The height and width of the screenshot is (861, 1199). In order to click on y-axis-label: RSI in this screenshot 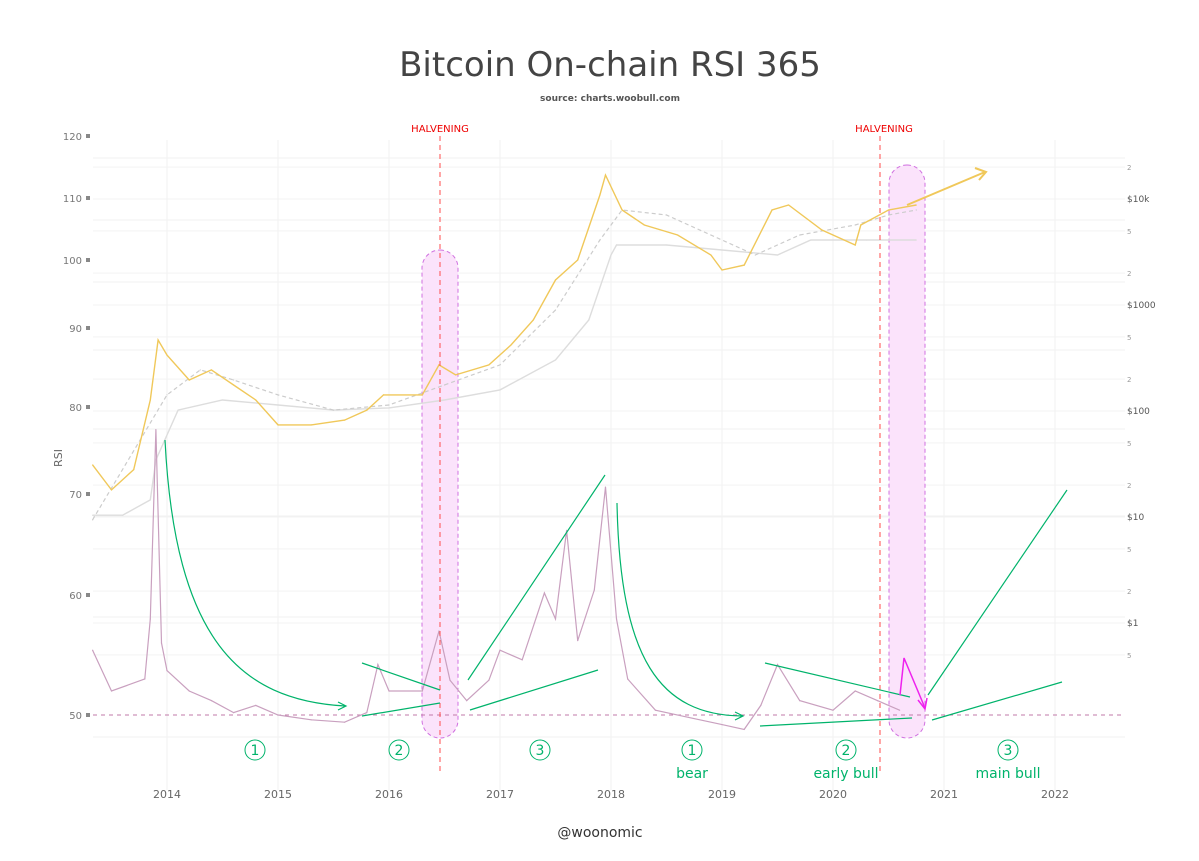, I will do `click(58, 458)`.